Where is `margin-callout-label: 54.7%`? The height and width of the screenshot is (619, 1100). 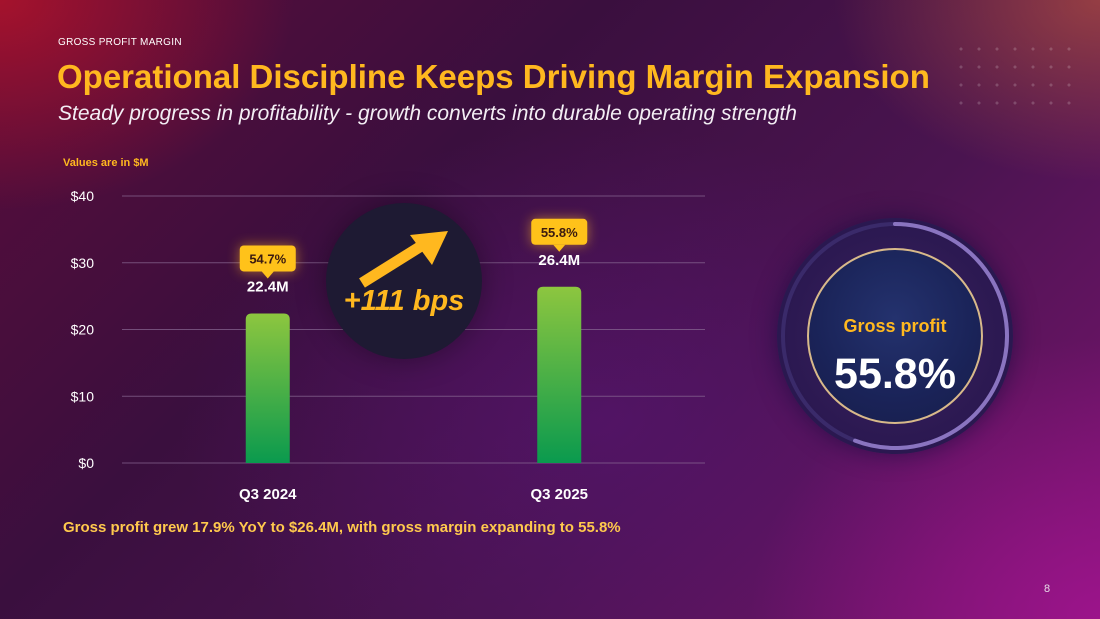 margin-callout-label: 54.7% is located at coordinates (267, 258).